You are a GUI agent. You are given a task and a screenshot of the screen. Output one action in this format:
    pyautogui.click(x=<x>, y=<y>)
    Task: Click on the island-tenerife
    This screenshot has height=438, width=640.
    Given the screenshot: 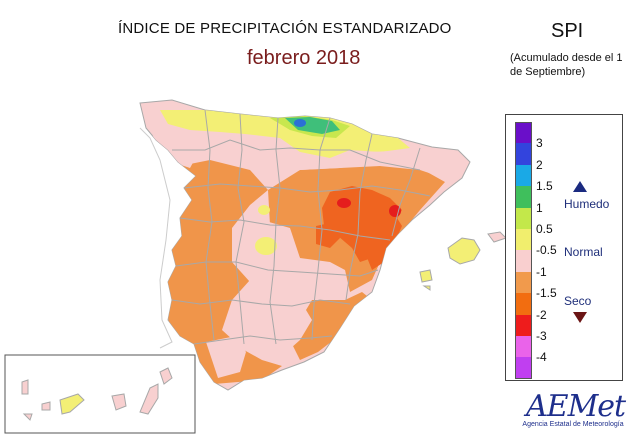 What is the action you would take?
    pyautogui.click(x=72, y=404)
    